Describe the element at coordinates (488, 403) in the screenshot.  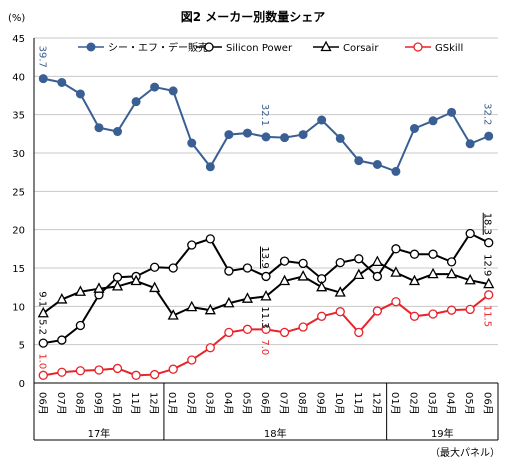
I see `x-tick-label: 06月` at that location.